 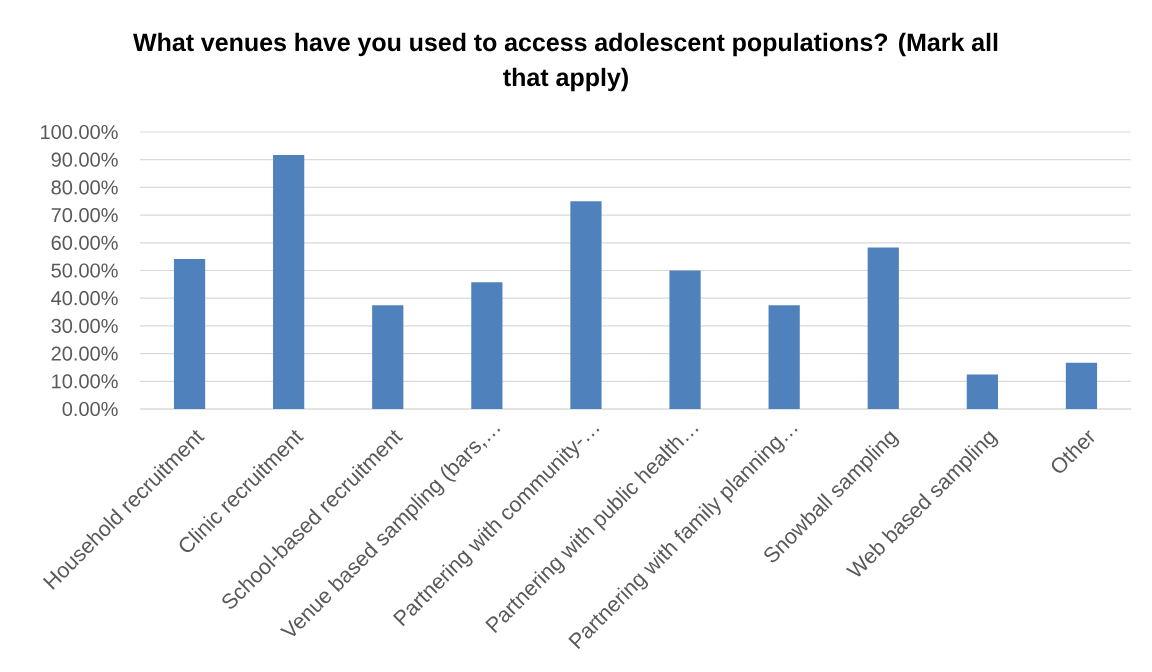 I want to click on y-tick-label: 90.00%, so click(x=84, y=159).